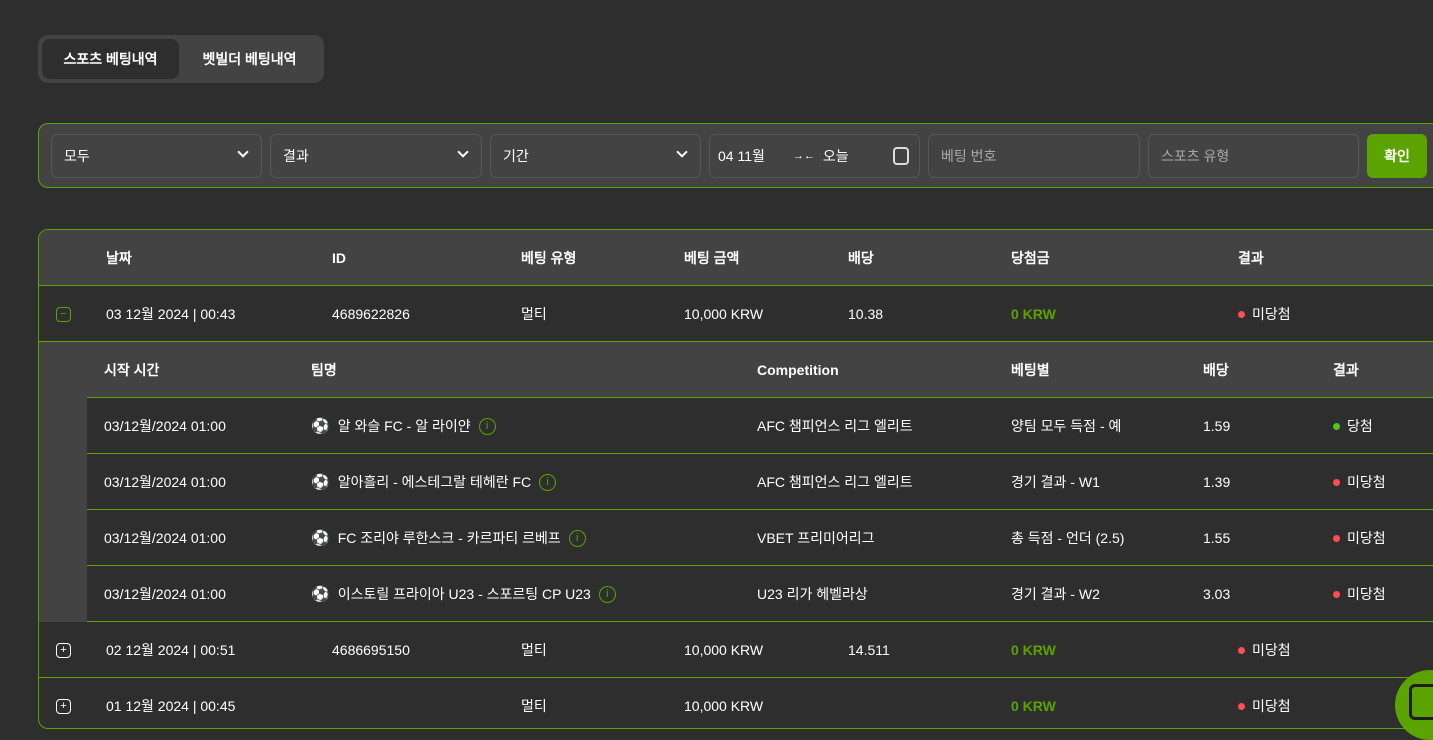 This screenshot has width=1433, height=740. What do you see at coordinates (324, 370) in the screenshot?
I see `header-teams: 팀명` at bounding box center [324, 370].